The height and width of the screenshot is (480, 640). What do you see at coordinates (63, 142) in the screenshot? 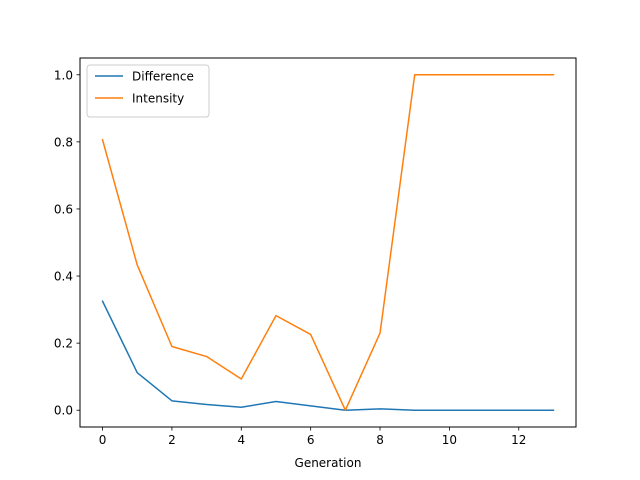
I see `y-tick-label: 0.8` at bounding box center [63, 142].